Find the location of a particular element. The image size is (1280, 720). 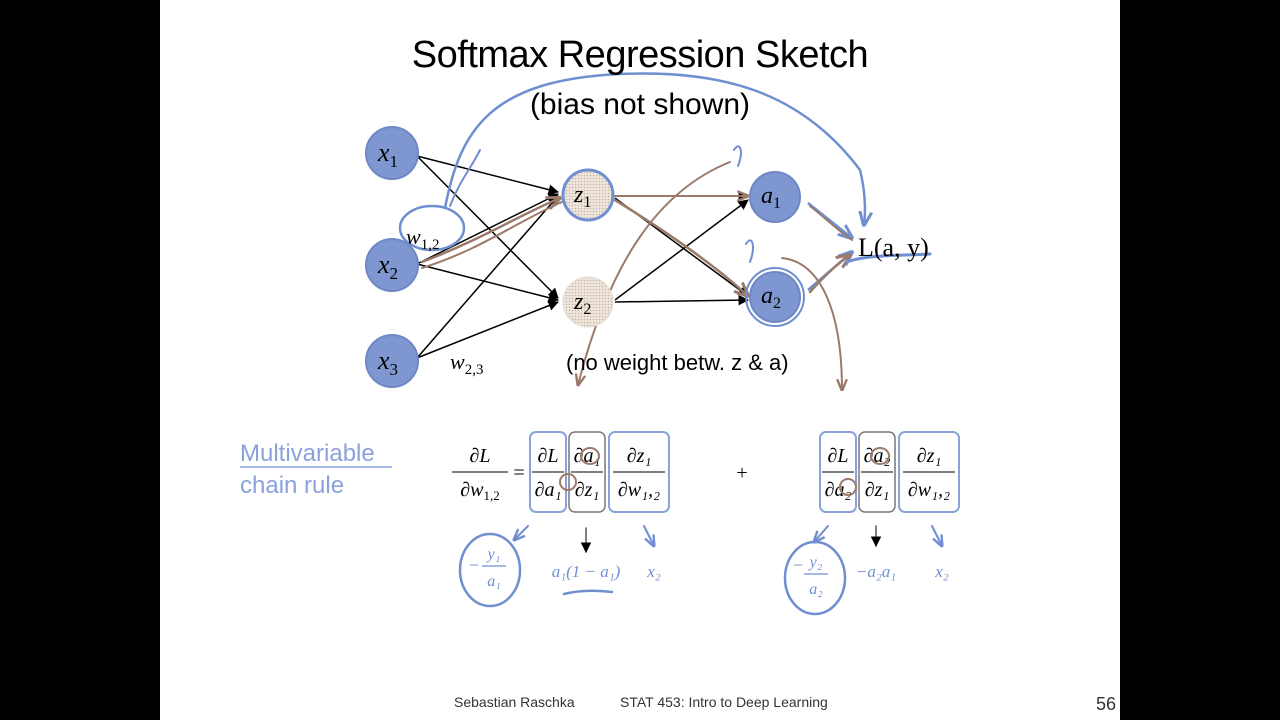

equation-ink is located at coordinates (700, 531).